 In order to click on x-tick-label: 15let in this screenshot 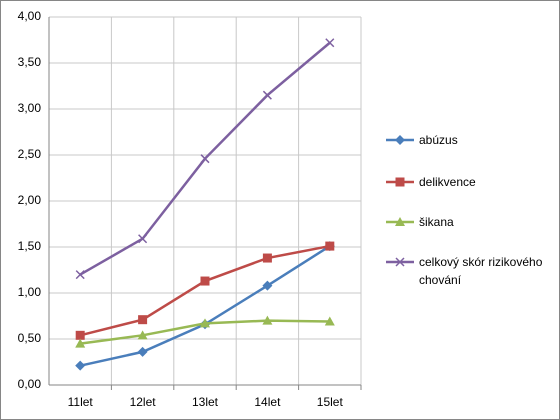, I will do `click(330, 402)`.